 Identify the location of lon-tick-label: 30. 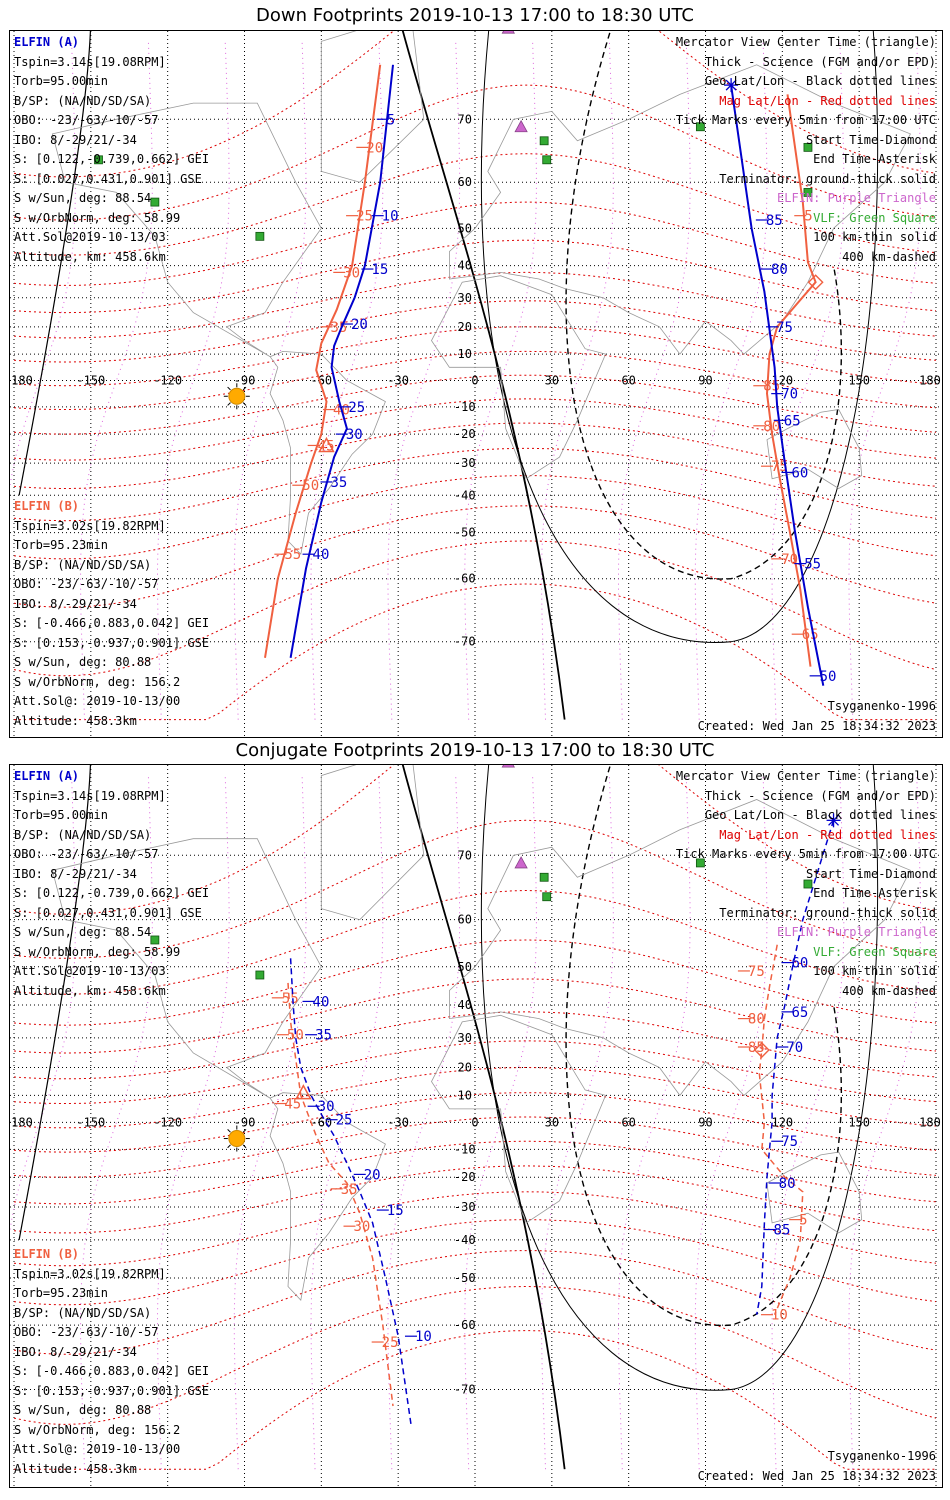
(552, 380).